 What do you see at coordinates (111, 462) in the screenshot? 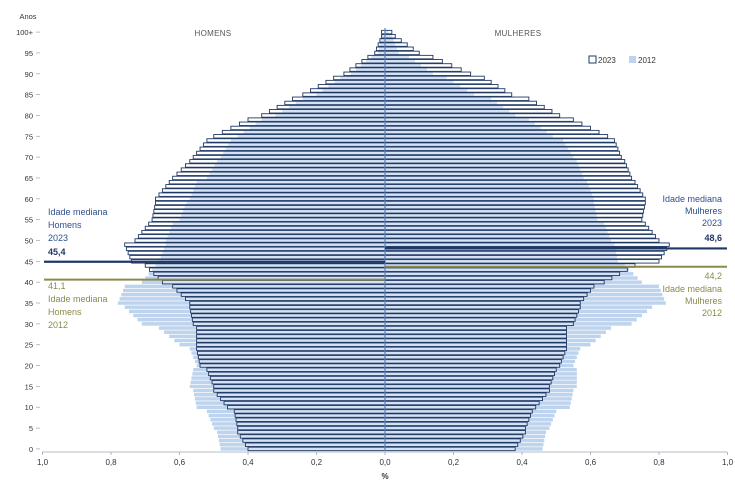
I see `x-tick-label-1: 0,8` at bounding box center [111, 462].